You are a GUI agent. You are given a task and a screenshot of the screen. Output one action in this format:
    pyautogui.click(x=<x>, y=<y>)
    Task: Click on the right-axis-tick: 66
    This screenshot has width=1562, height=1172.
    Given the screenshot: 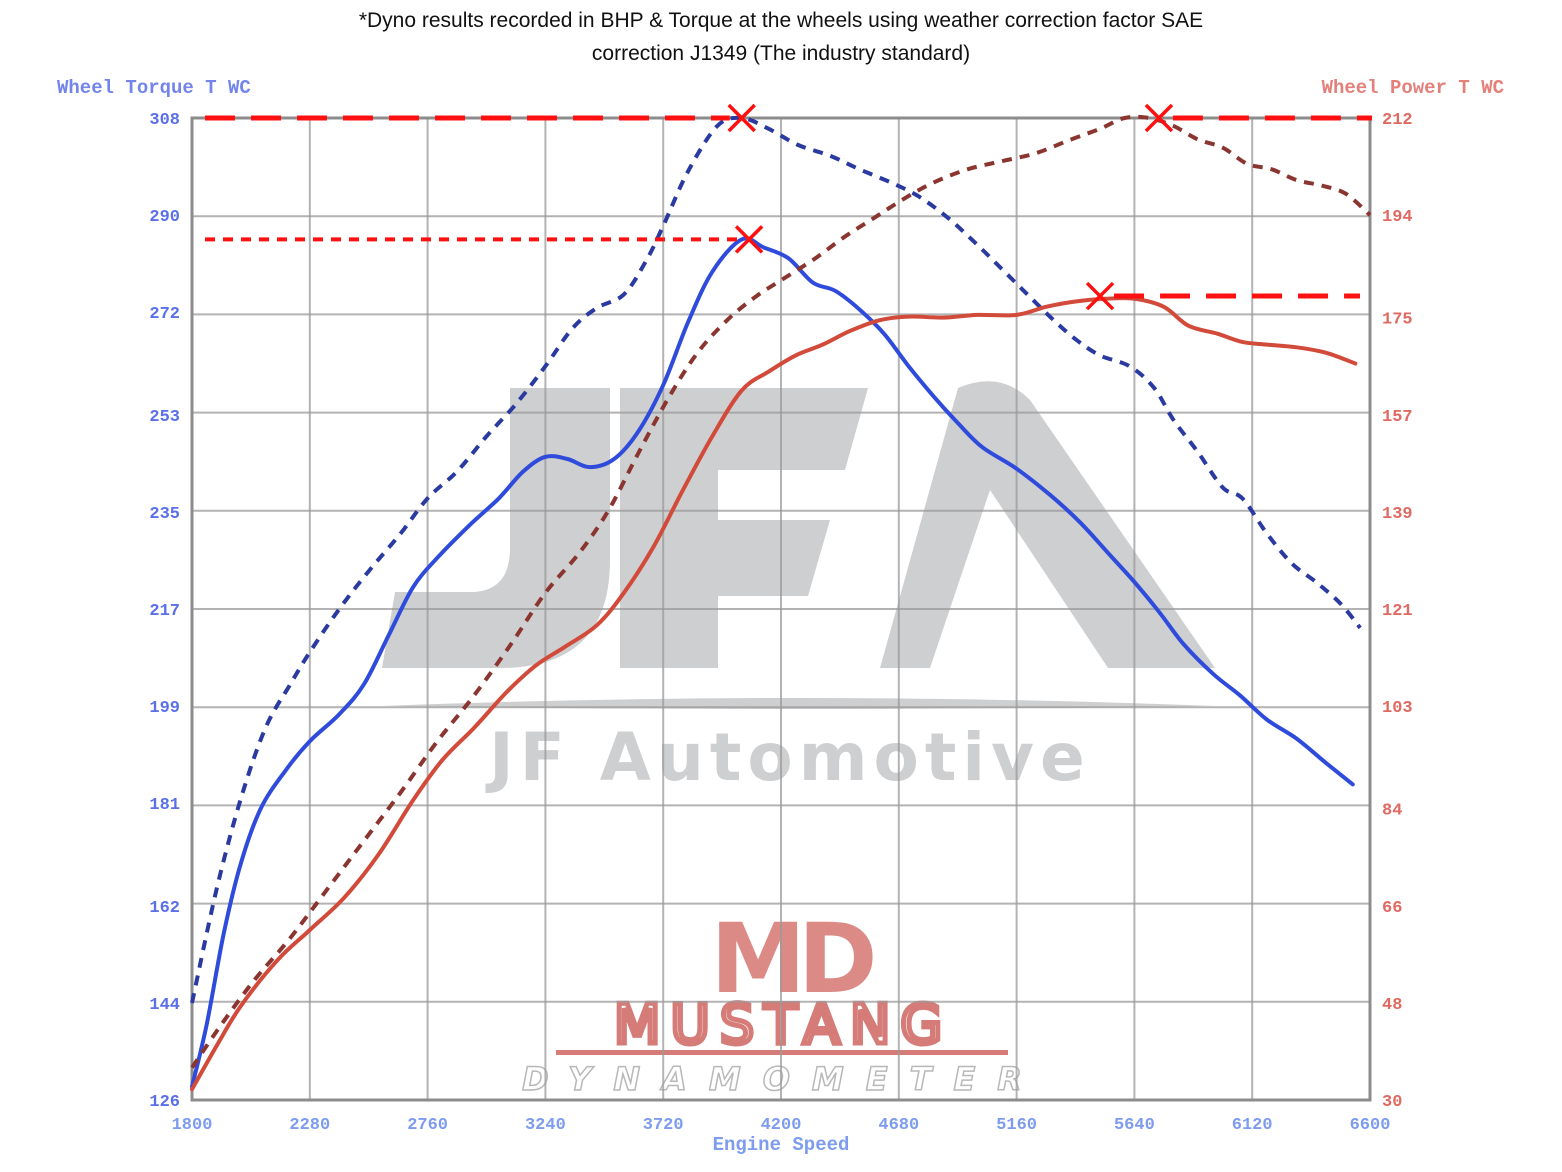 What is the action you would take?
    pyautogui.click(x=1392, y=908)
    